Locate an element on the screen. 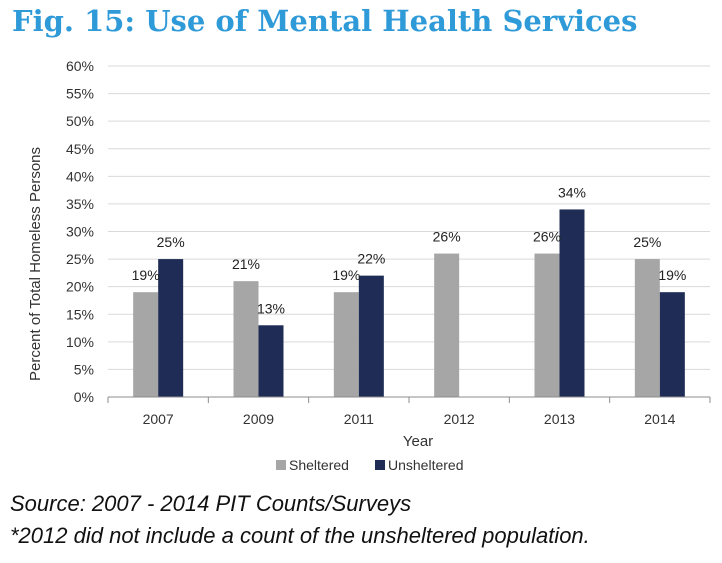 This screenshot has width=722, height=563. source-note: Source: 2007 - 2014 PIT Counts/Surveys is located at coordinates (211, 503).